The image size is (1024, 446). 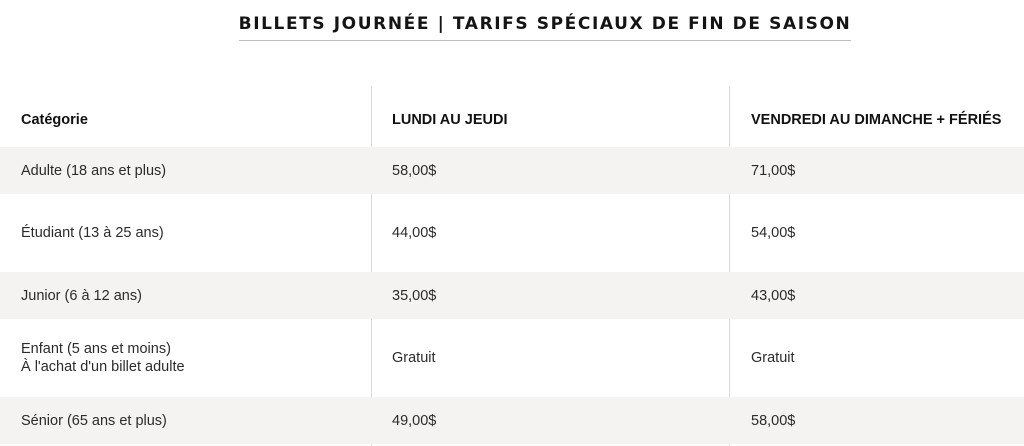 I want to click on table-row: Junior (6 à 12 ans) 35,00$ 43,00$, so click(x=512, y=295).